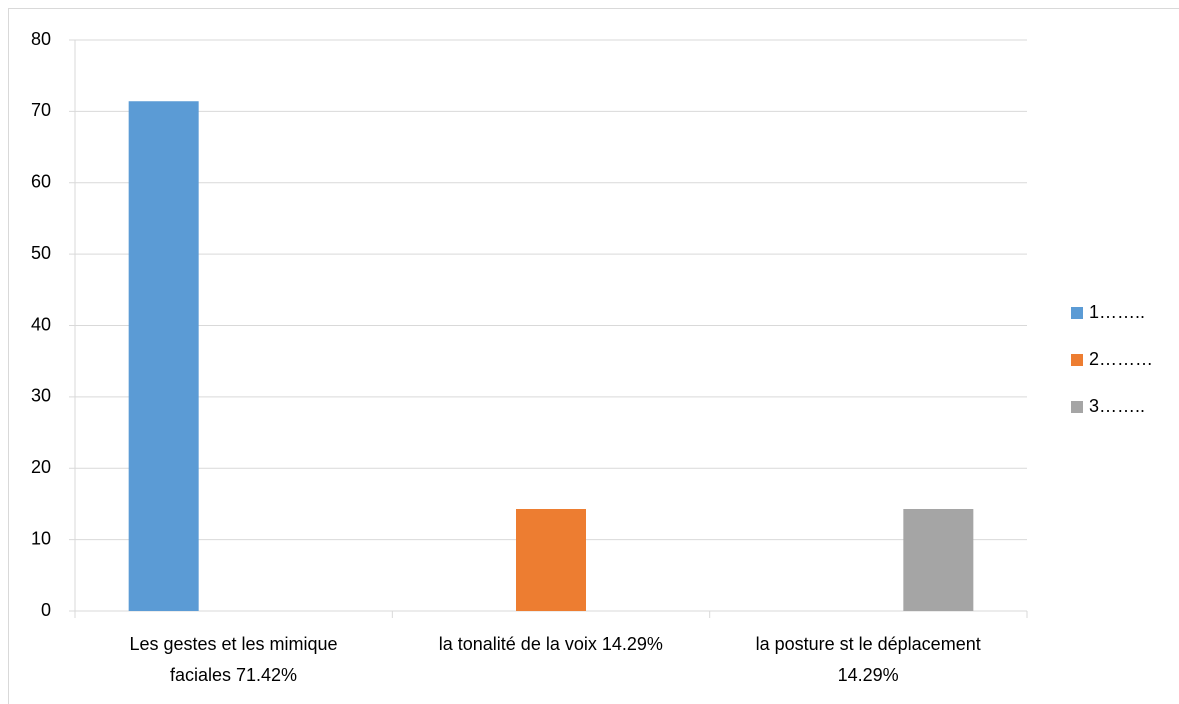 Image resolution: width=1179 pixels, height=704 pixels. What do you see at coordinates (41, 110) in the screenshot?
I see `y-tick-label: 70` at bounding box center [41, 110].